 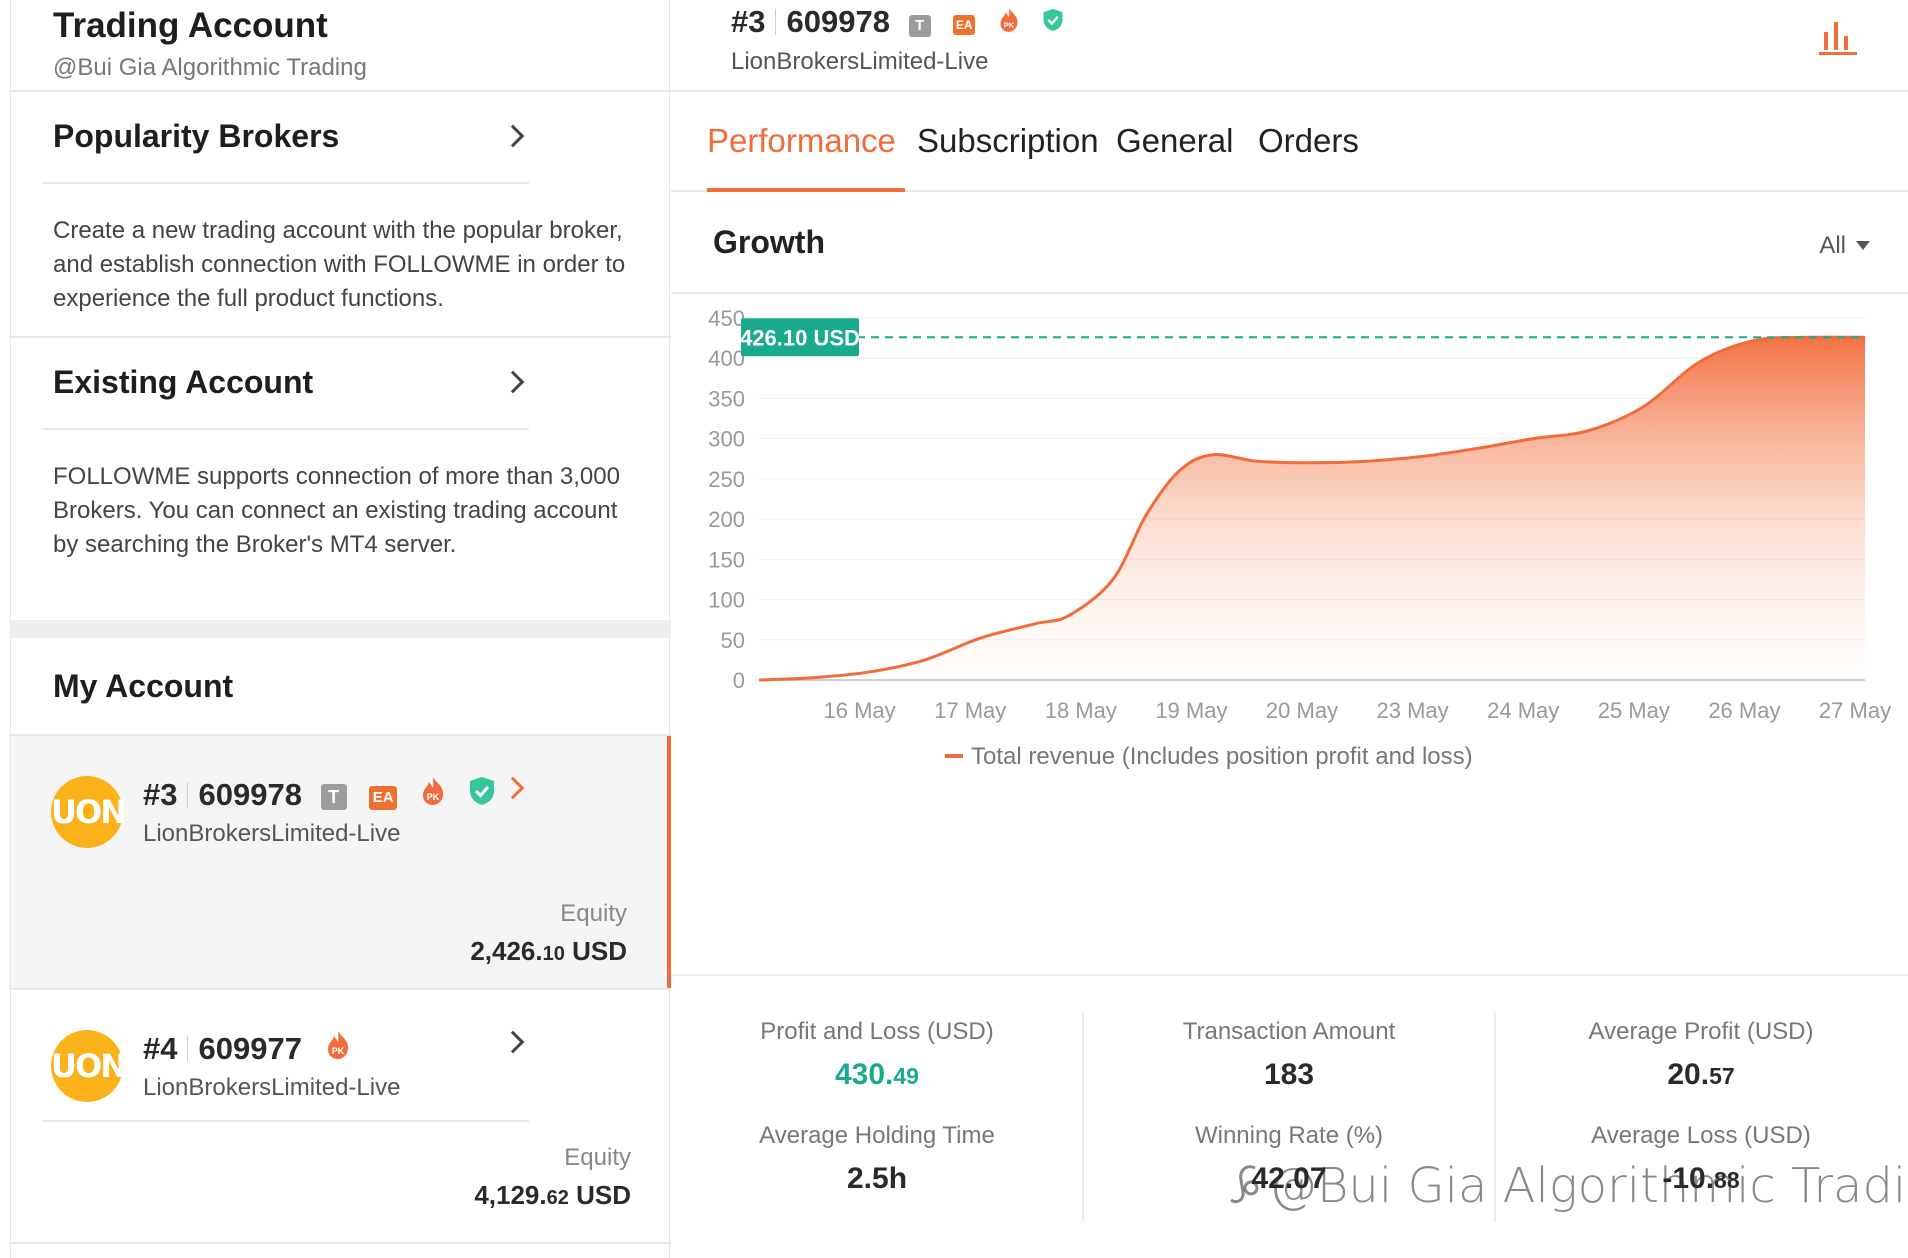 What do you see at coordinates (1523, 710) in the screenshot?
I see `x-tick-label: 24 May` at bounding box center [1523, 710].